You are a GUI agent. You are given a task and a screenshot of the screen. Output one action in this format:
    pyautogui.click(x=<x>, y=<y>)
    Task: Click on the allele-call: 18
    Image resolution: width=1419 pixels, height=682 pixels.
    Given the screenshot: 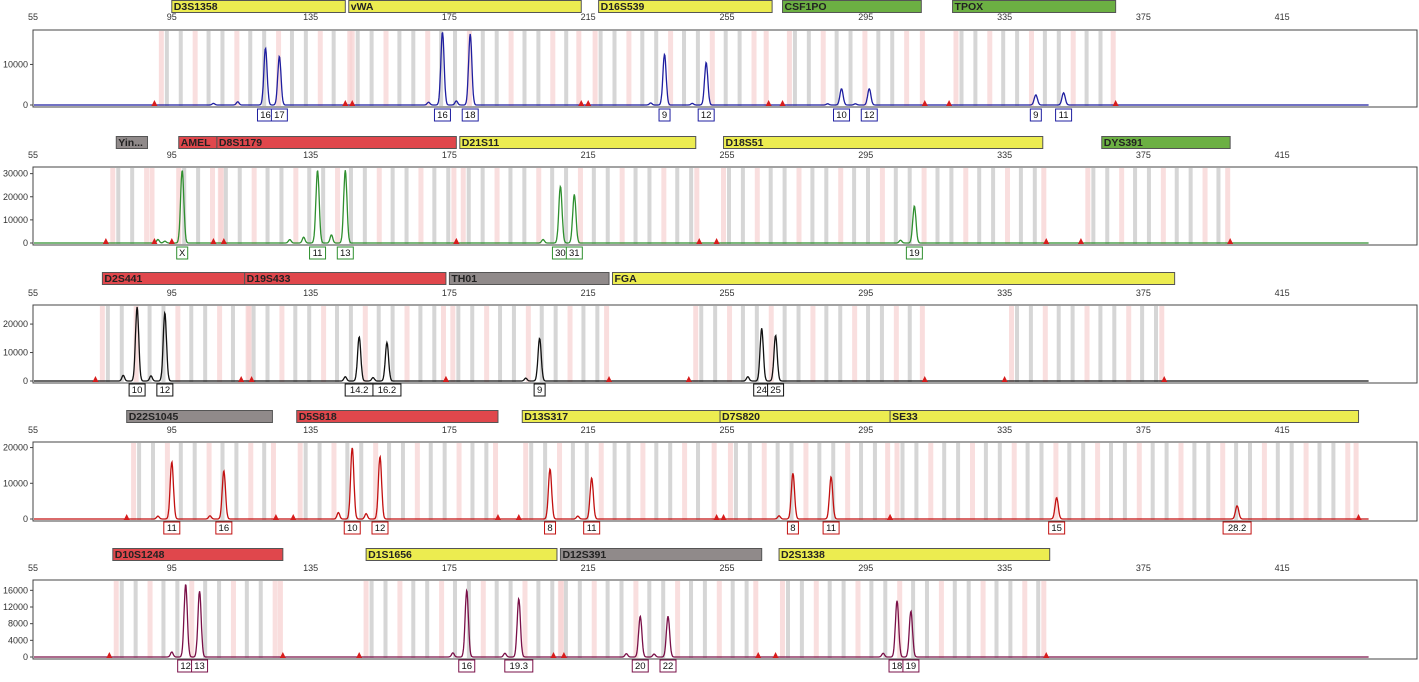 What is the action you would take?
    pyautogui.click(x=470, y=115)
    